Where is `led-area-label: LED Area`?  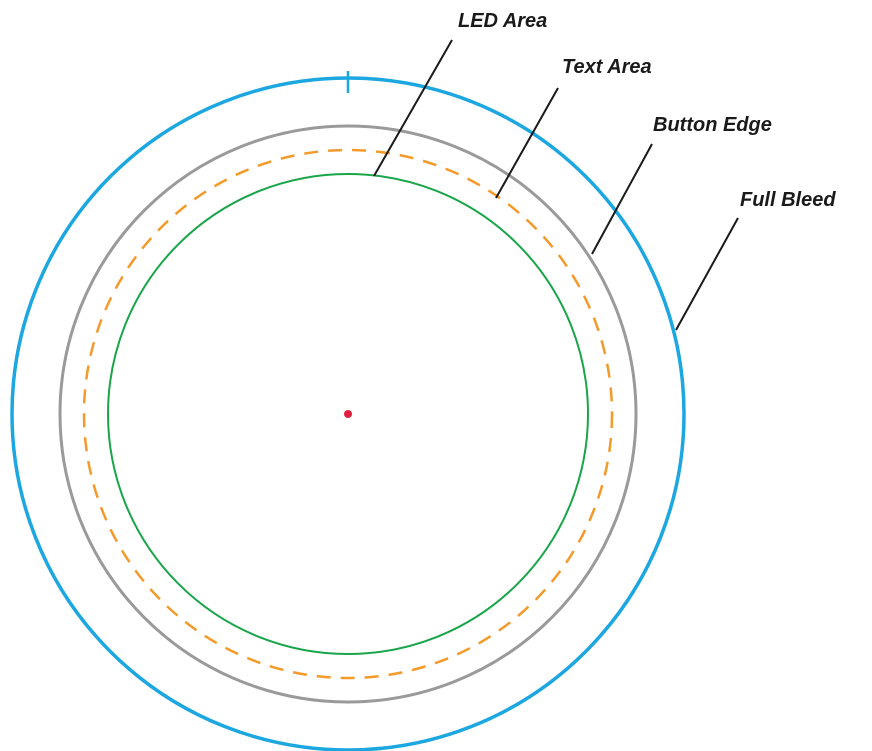 led-area-label: LED Area is located at coordinates (502, 21).